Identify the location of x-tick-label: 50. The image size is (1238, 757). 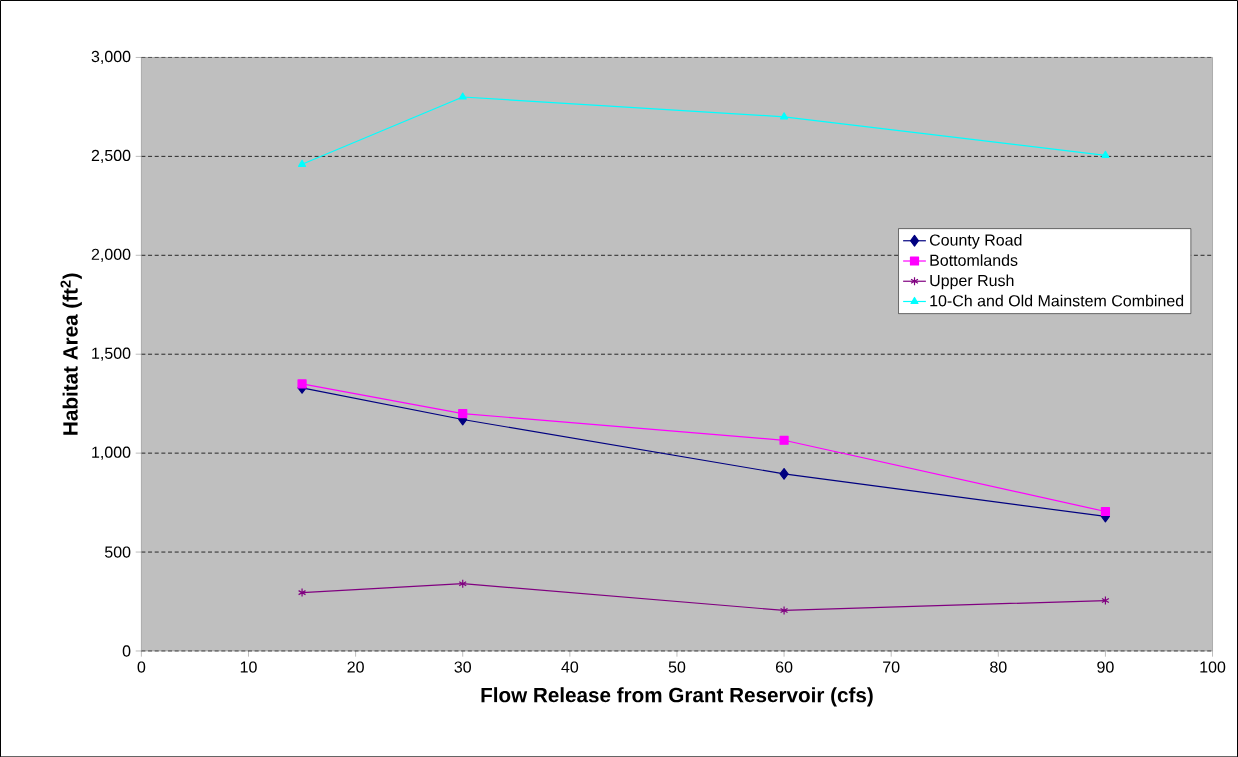
(677, 667).